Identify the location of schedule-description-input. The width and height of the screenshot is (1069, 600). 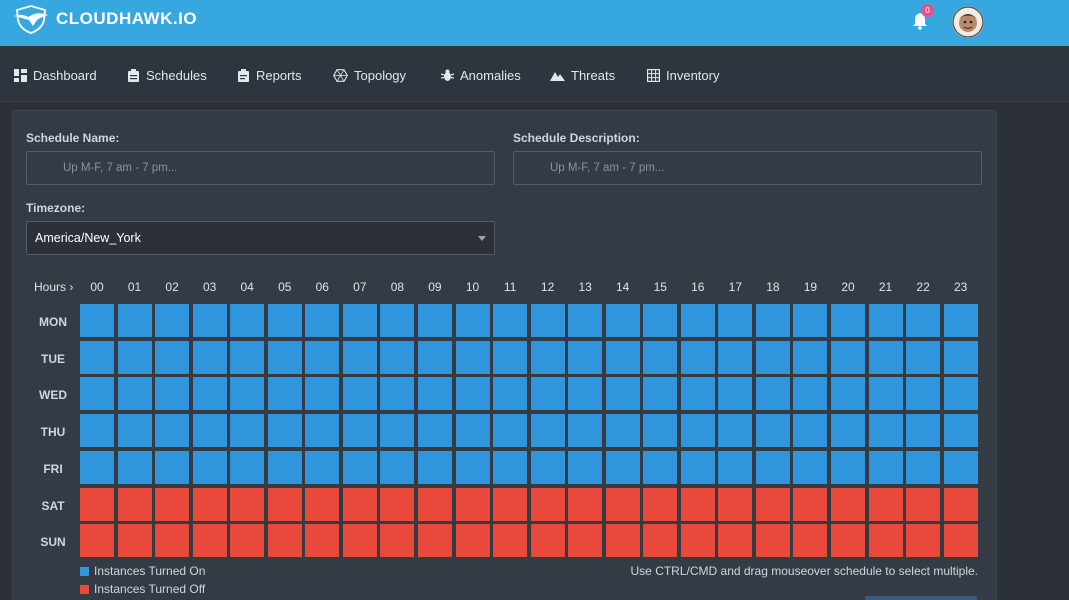
(747, 168).